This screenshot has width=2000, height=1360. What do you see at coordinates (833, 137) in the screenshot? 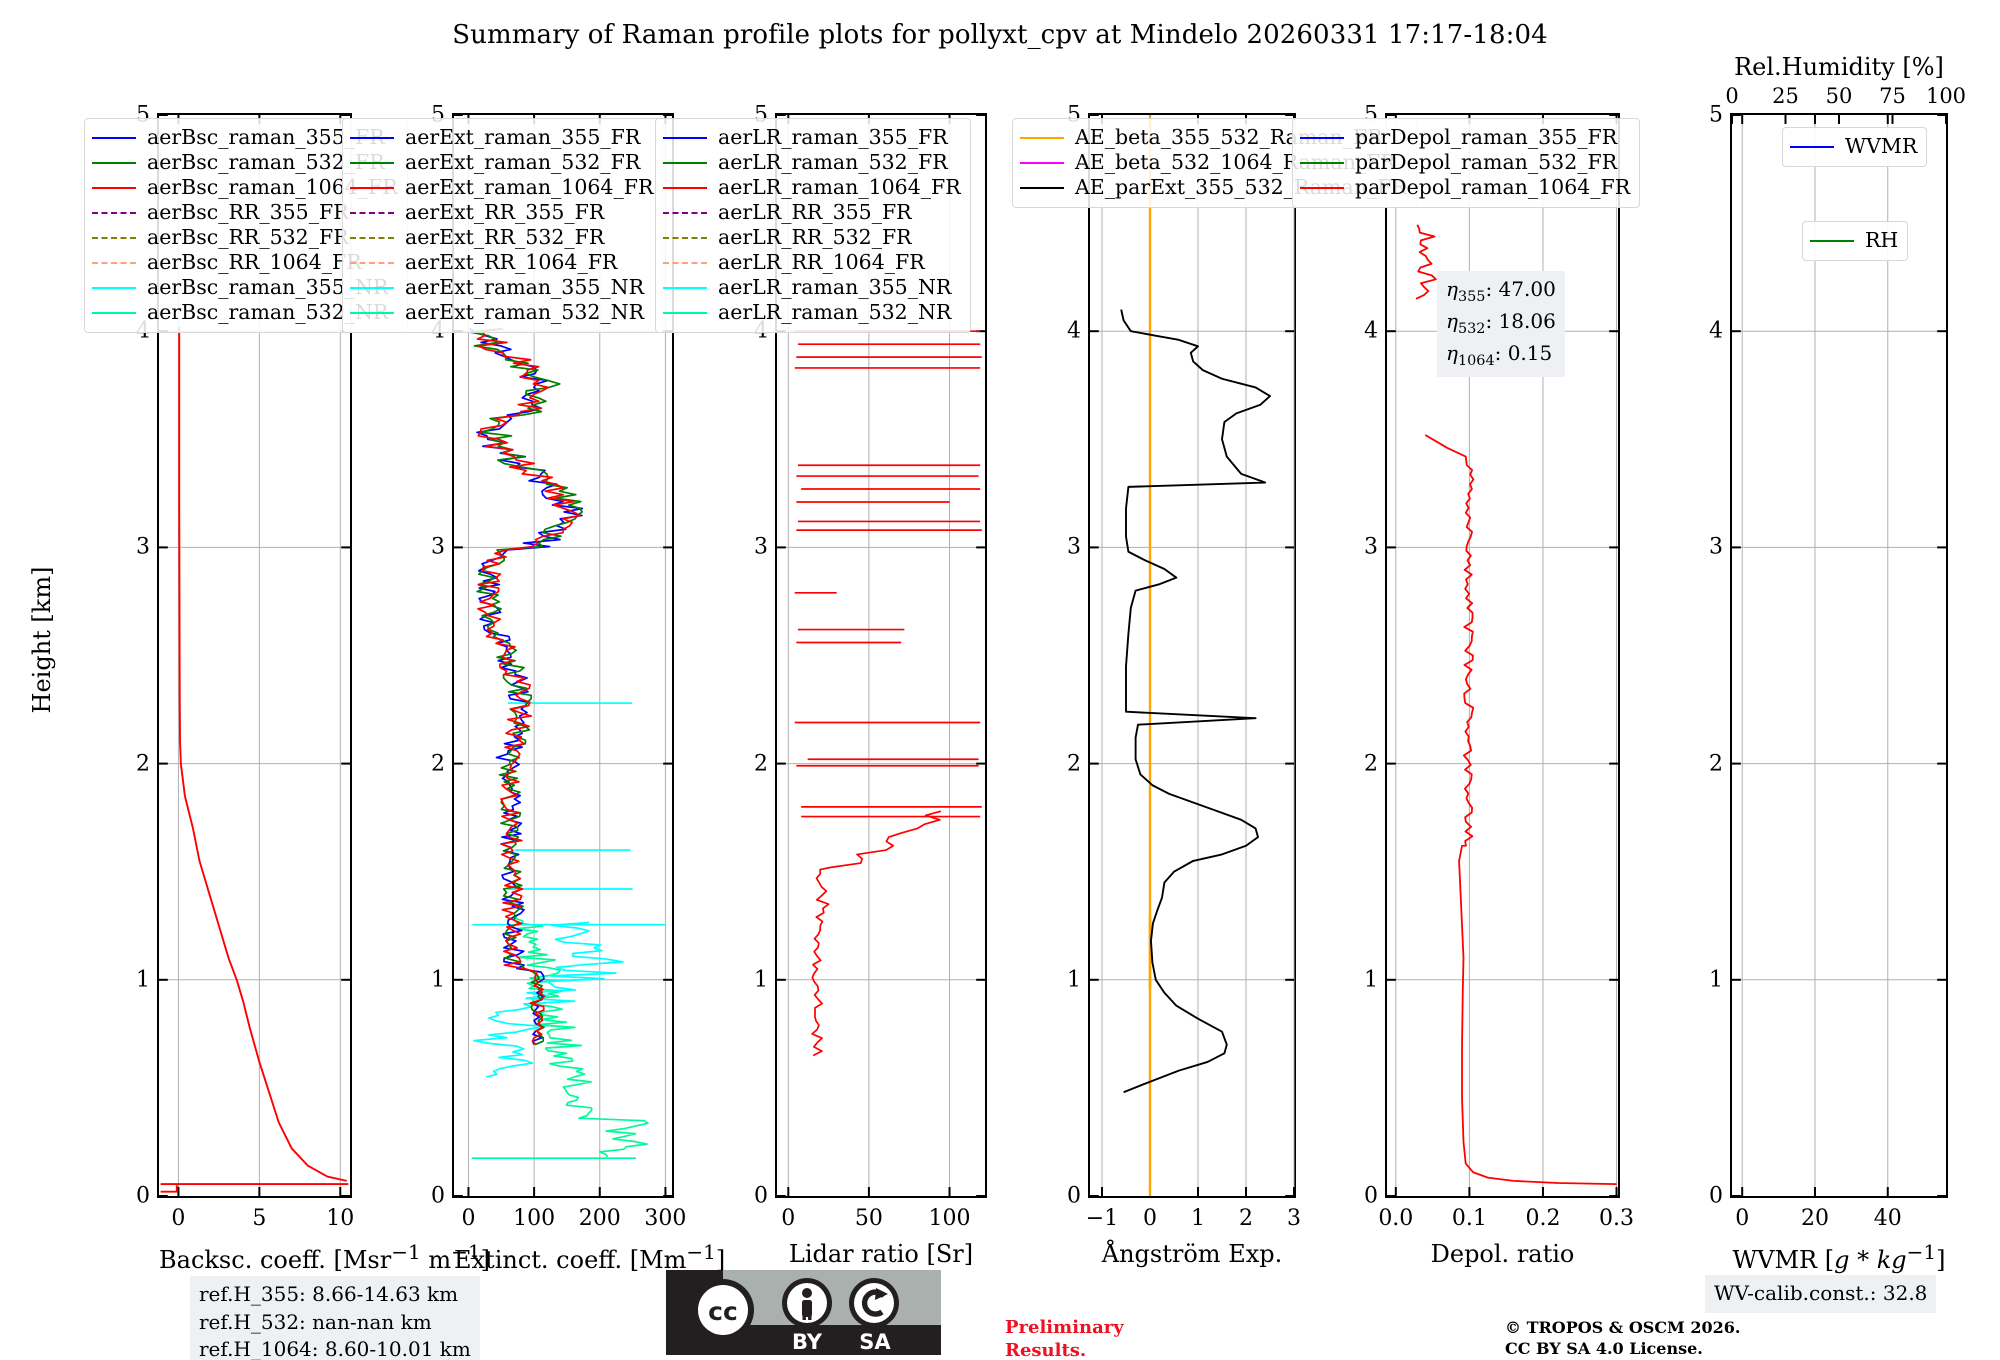
I see `legend-label: aerLR_raman_355_FR` at bounding box center [833, 137].